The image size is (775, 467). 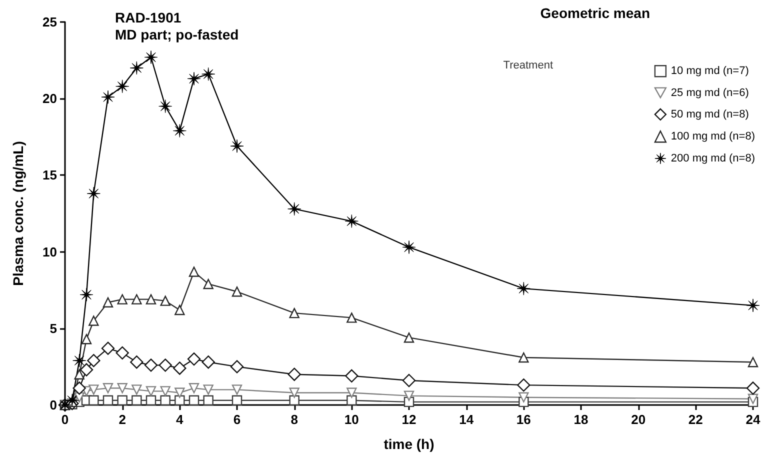 What do you see at coordinates (49, 175) in the screenshot?
I see `y-tick-label: 15` at bounding box center [49, 175].